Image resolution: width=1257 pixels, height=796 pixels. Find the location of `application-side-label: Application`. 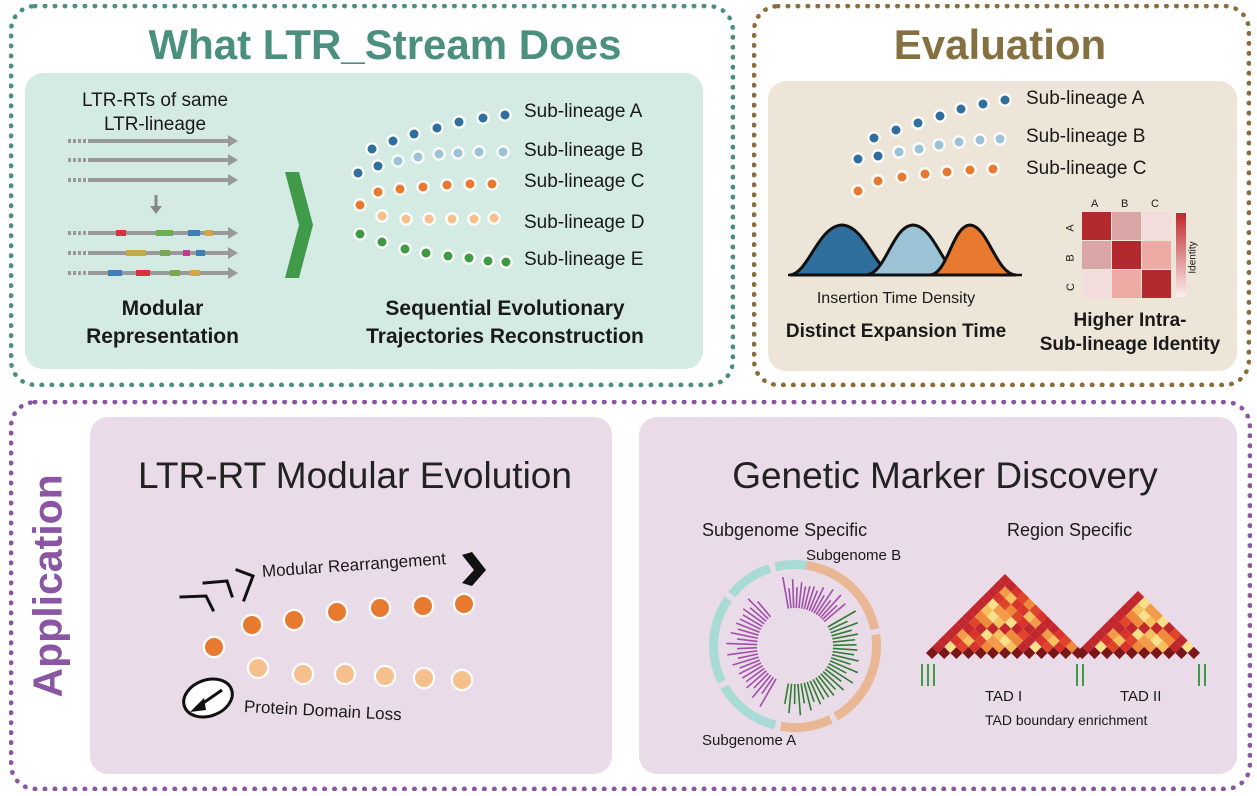

application-side-label: Application is located at coordinates (47, 586).